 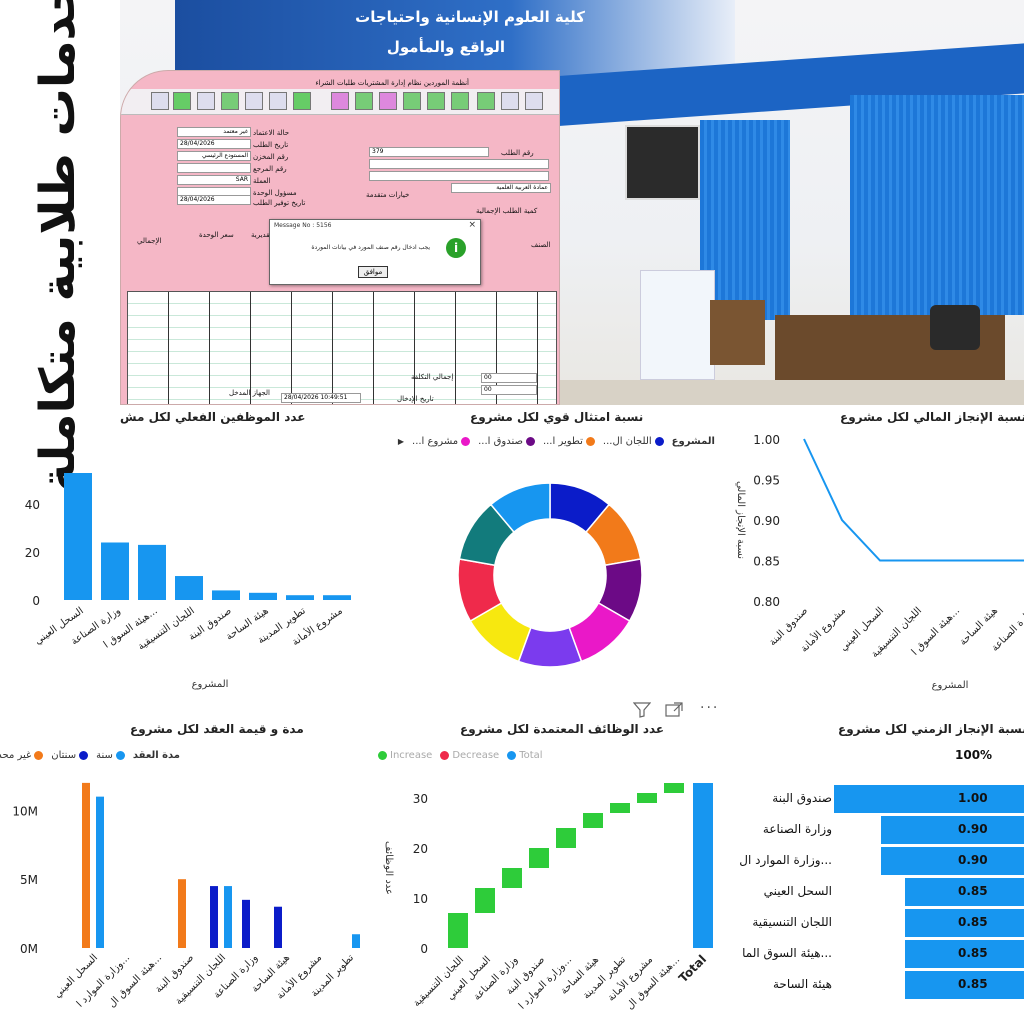 What do you see at coordinates (787, 953) in the screenshot?
I see `schedule-category-label: ...هيئة السوق الما` at bounding box center [787, 953].